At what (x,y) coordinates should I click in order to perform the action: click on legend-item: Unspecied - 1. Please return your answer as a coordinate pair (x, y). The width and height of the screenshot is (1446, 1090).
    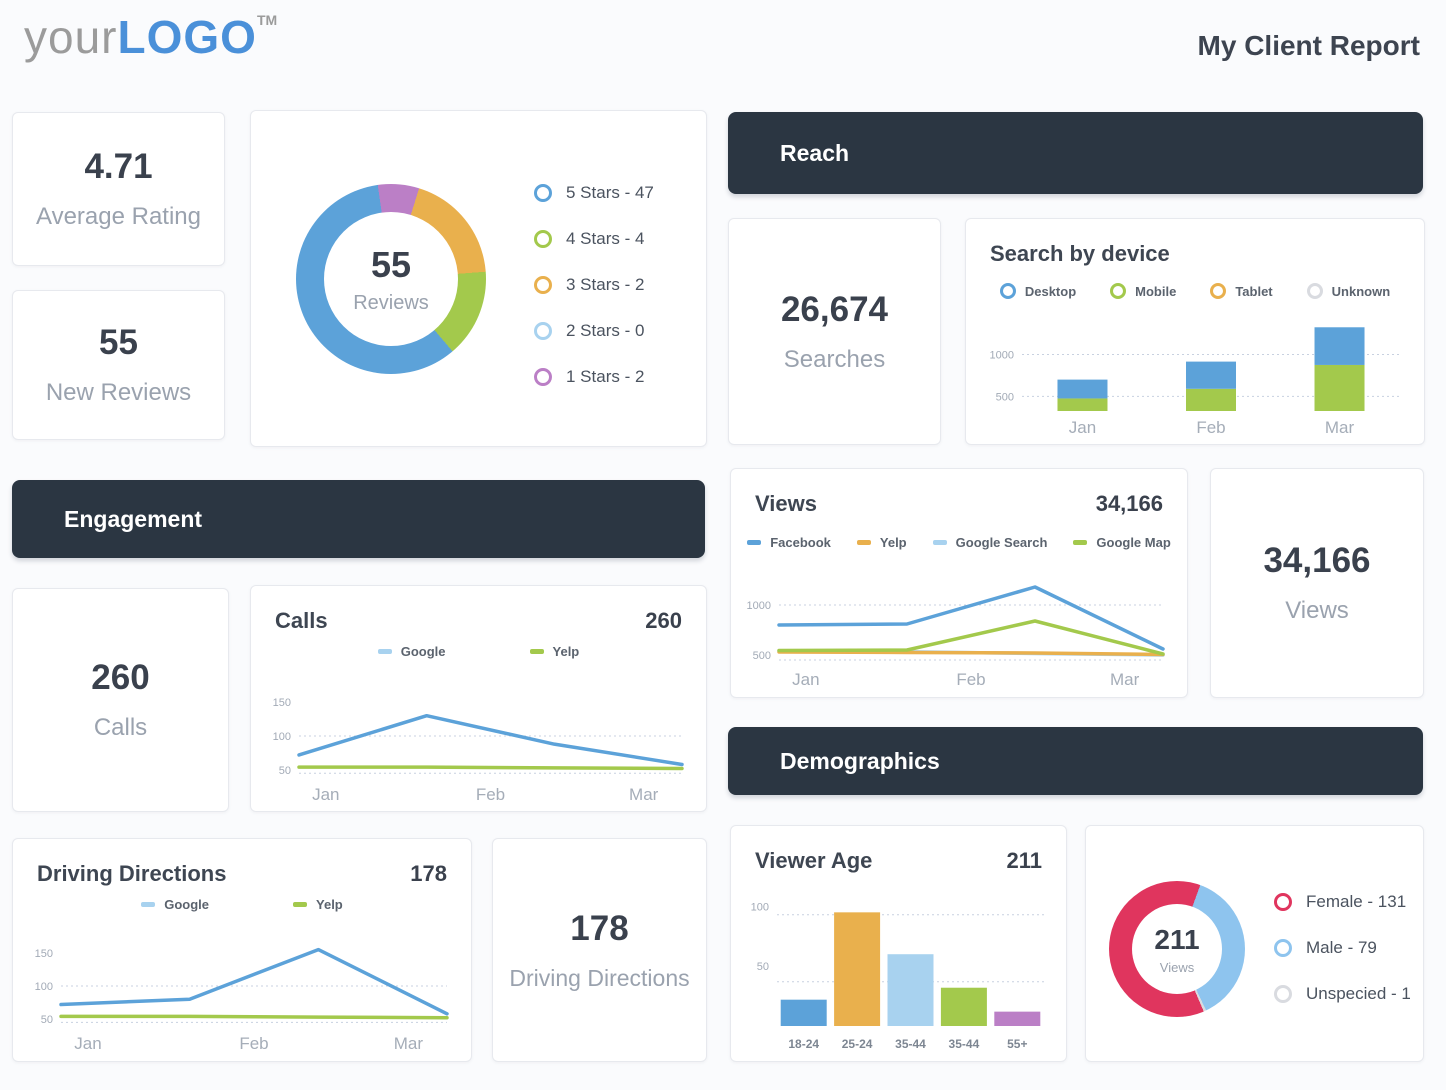
    Looking at the image, I should click on (1342, 994).